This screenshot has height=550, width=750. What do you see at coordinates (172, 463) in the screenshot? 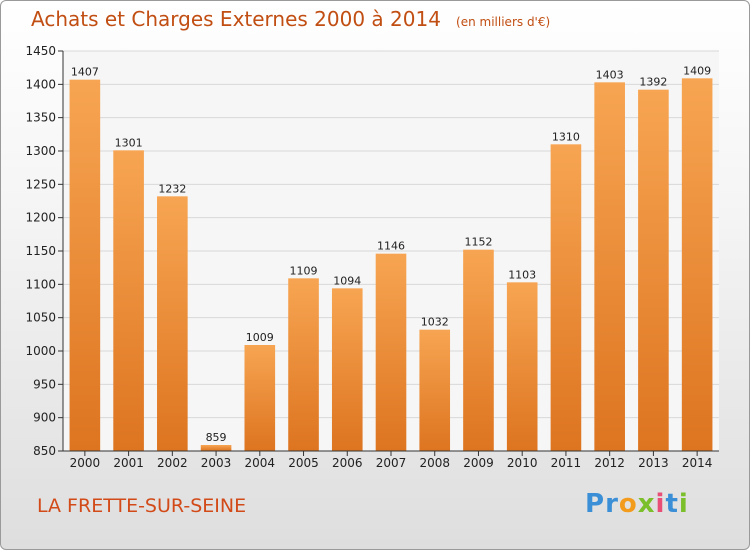
I see `x-tick-label: 2002` at bounding box center [172, 463].